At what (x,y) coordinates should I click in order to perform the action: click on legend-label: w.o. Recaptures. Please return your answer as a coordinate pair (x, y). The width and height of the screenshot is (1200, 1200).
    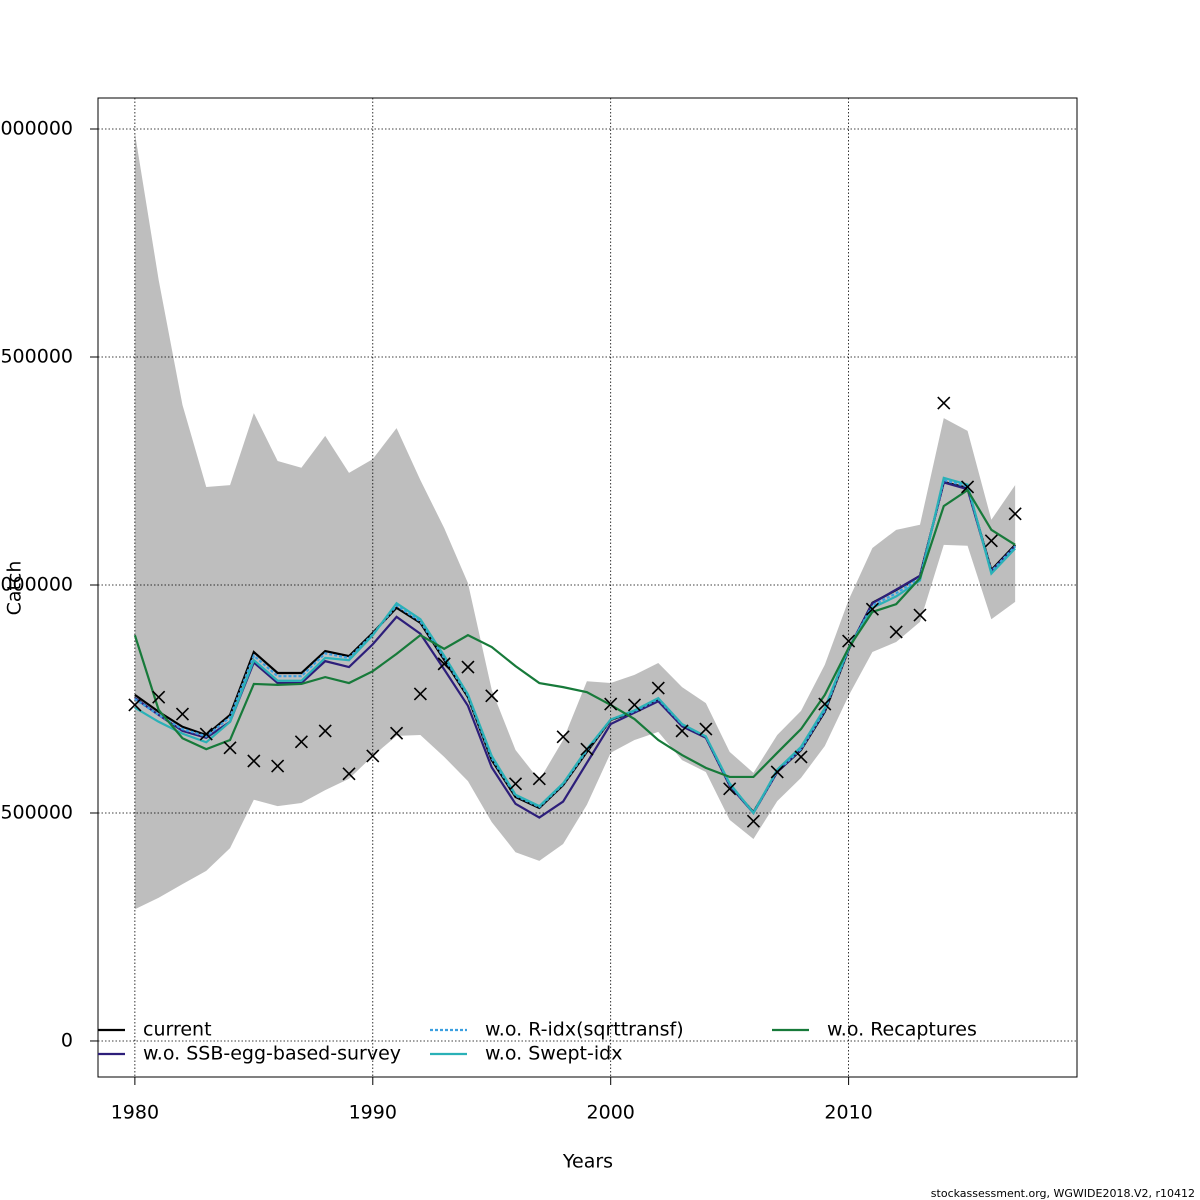
    Looking at the image, I should click on (902, 1030).